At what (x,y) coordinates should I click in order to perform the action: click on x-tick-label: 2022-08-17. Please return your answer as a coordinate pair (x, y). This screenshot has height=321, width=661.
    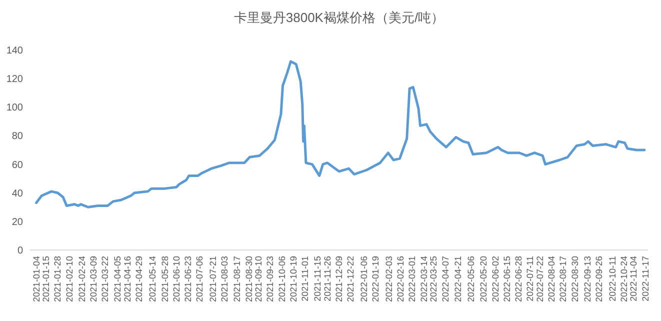
    Looking at the image, I should click on (563, 279).